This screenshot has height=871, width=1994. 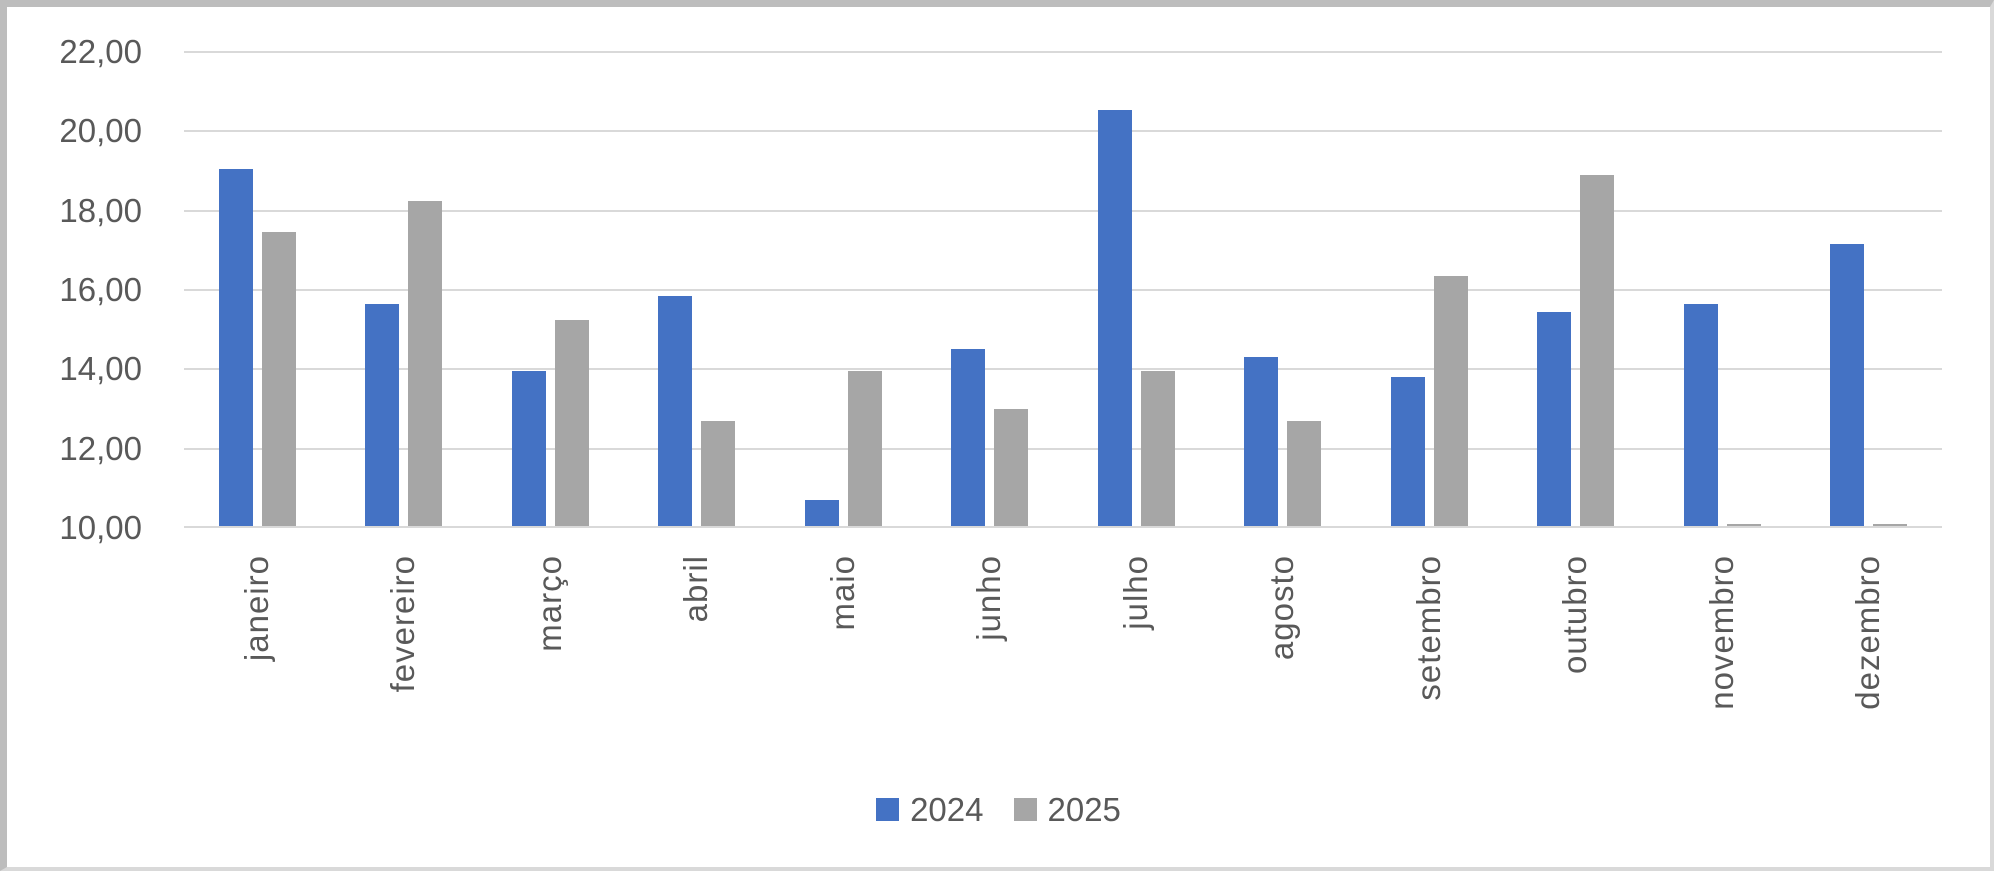 I want to click on x-category-label-text: abril, so click(x=696, y=589).